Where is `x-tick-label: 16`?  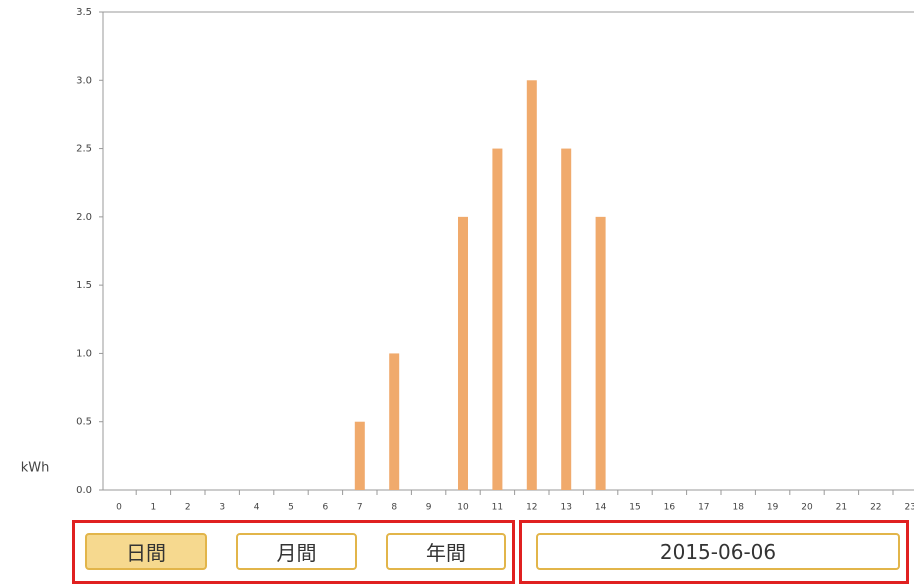 x-tick-label: 16 is located at coordinates (670, 508).